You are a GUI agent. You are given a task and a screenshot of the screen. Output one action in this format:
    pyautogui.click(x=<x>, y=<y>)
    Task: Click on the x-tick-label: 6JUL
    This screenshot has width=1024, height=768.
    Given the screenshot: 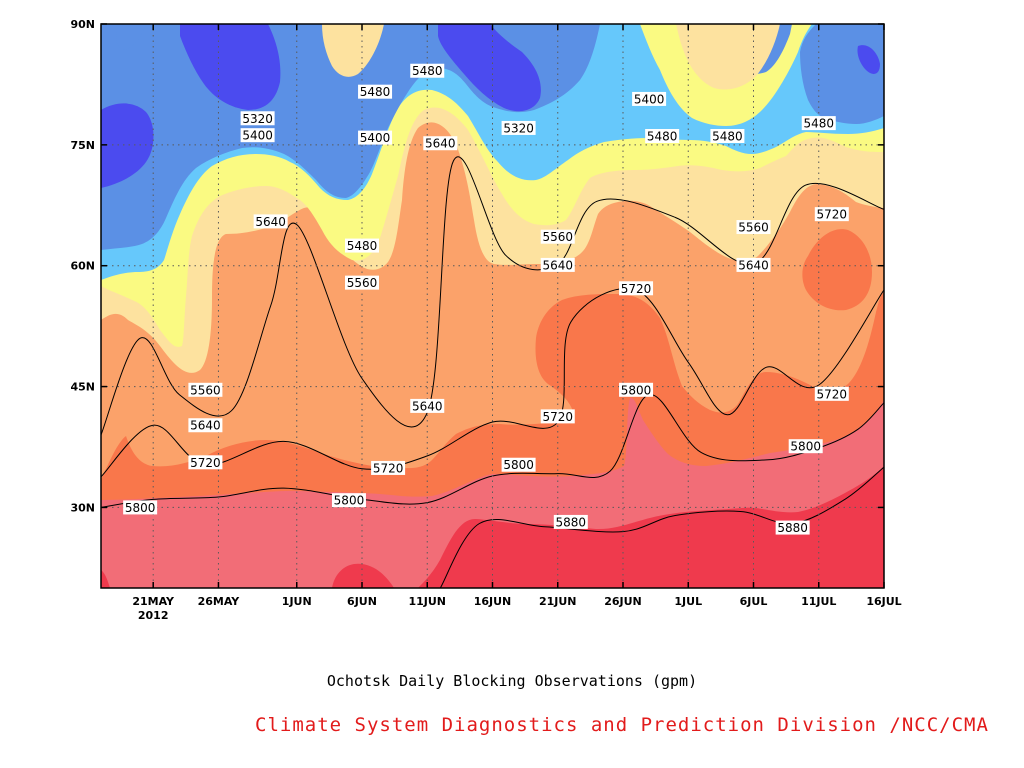 What is the action you would take?
    pyautogui.click(x=754, y=601)
    